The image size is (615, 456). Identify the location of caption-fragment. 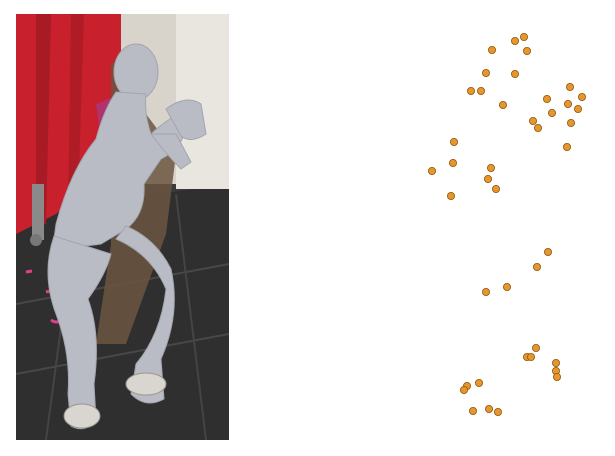
(307, 445).